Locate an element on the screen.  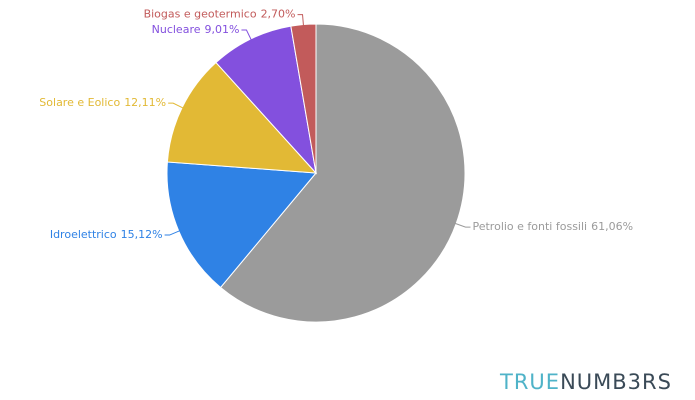
slice-label: Biogas e geotermico 2,70% is located at coordinates (220, 14).